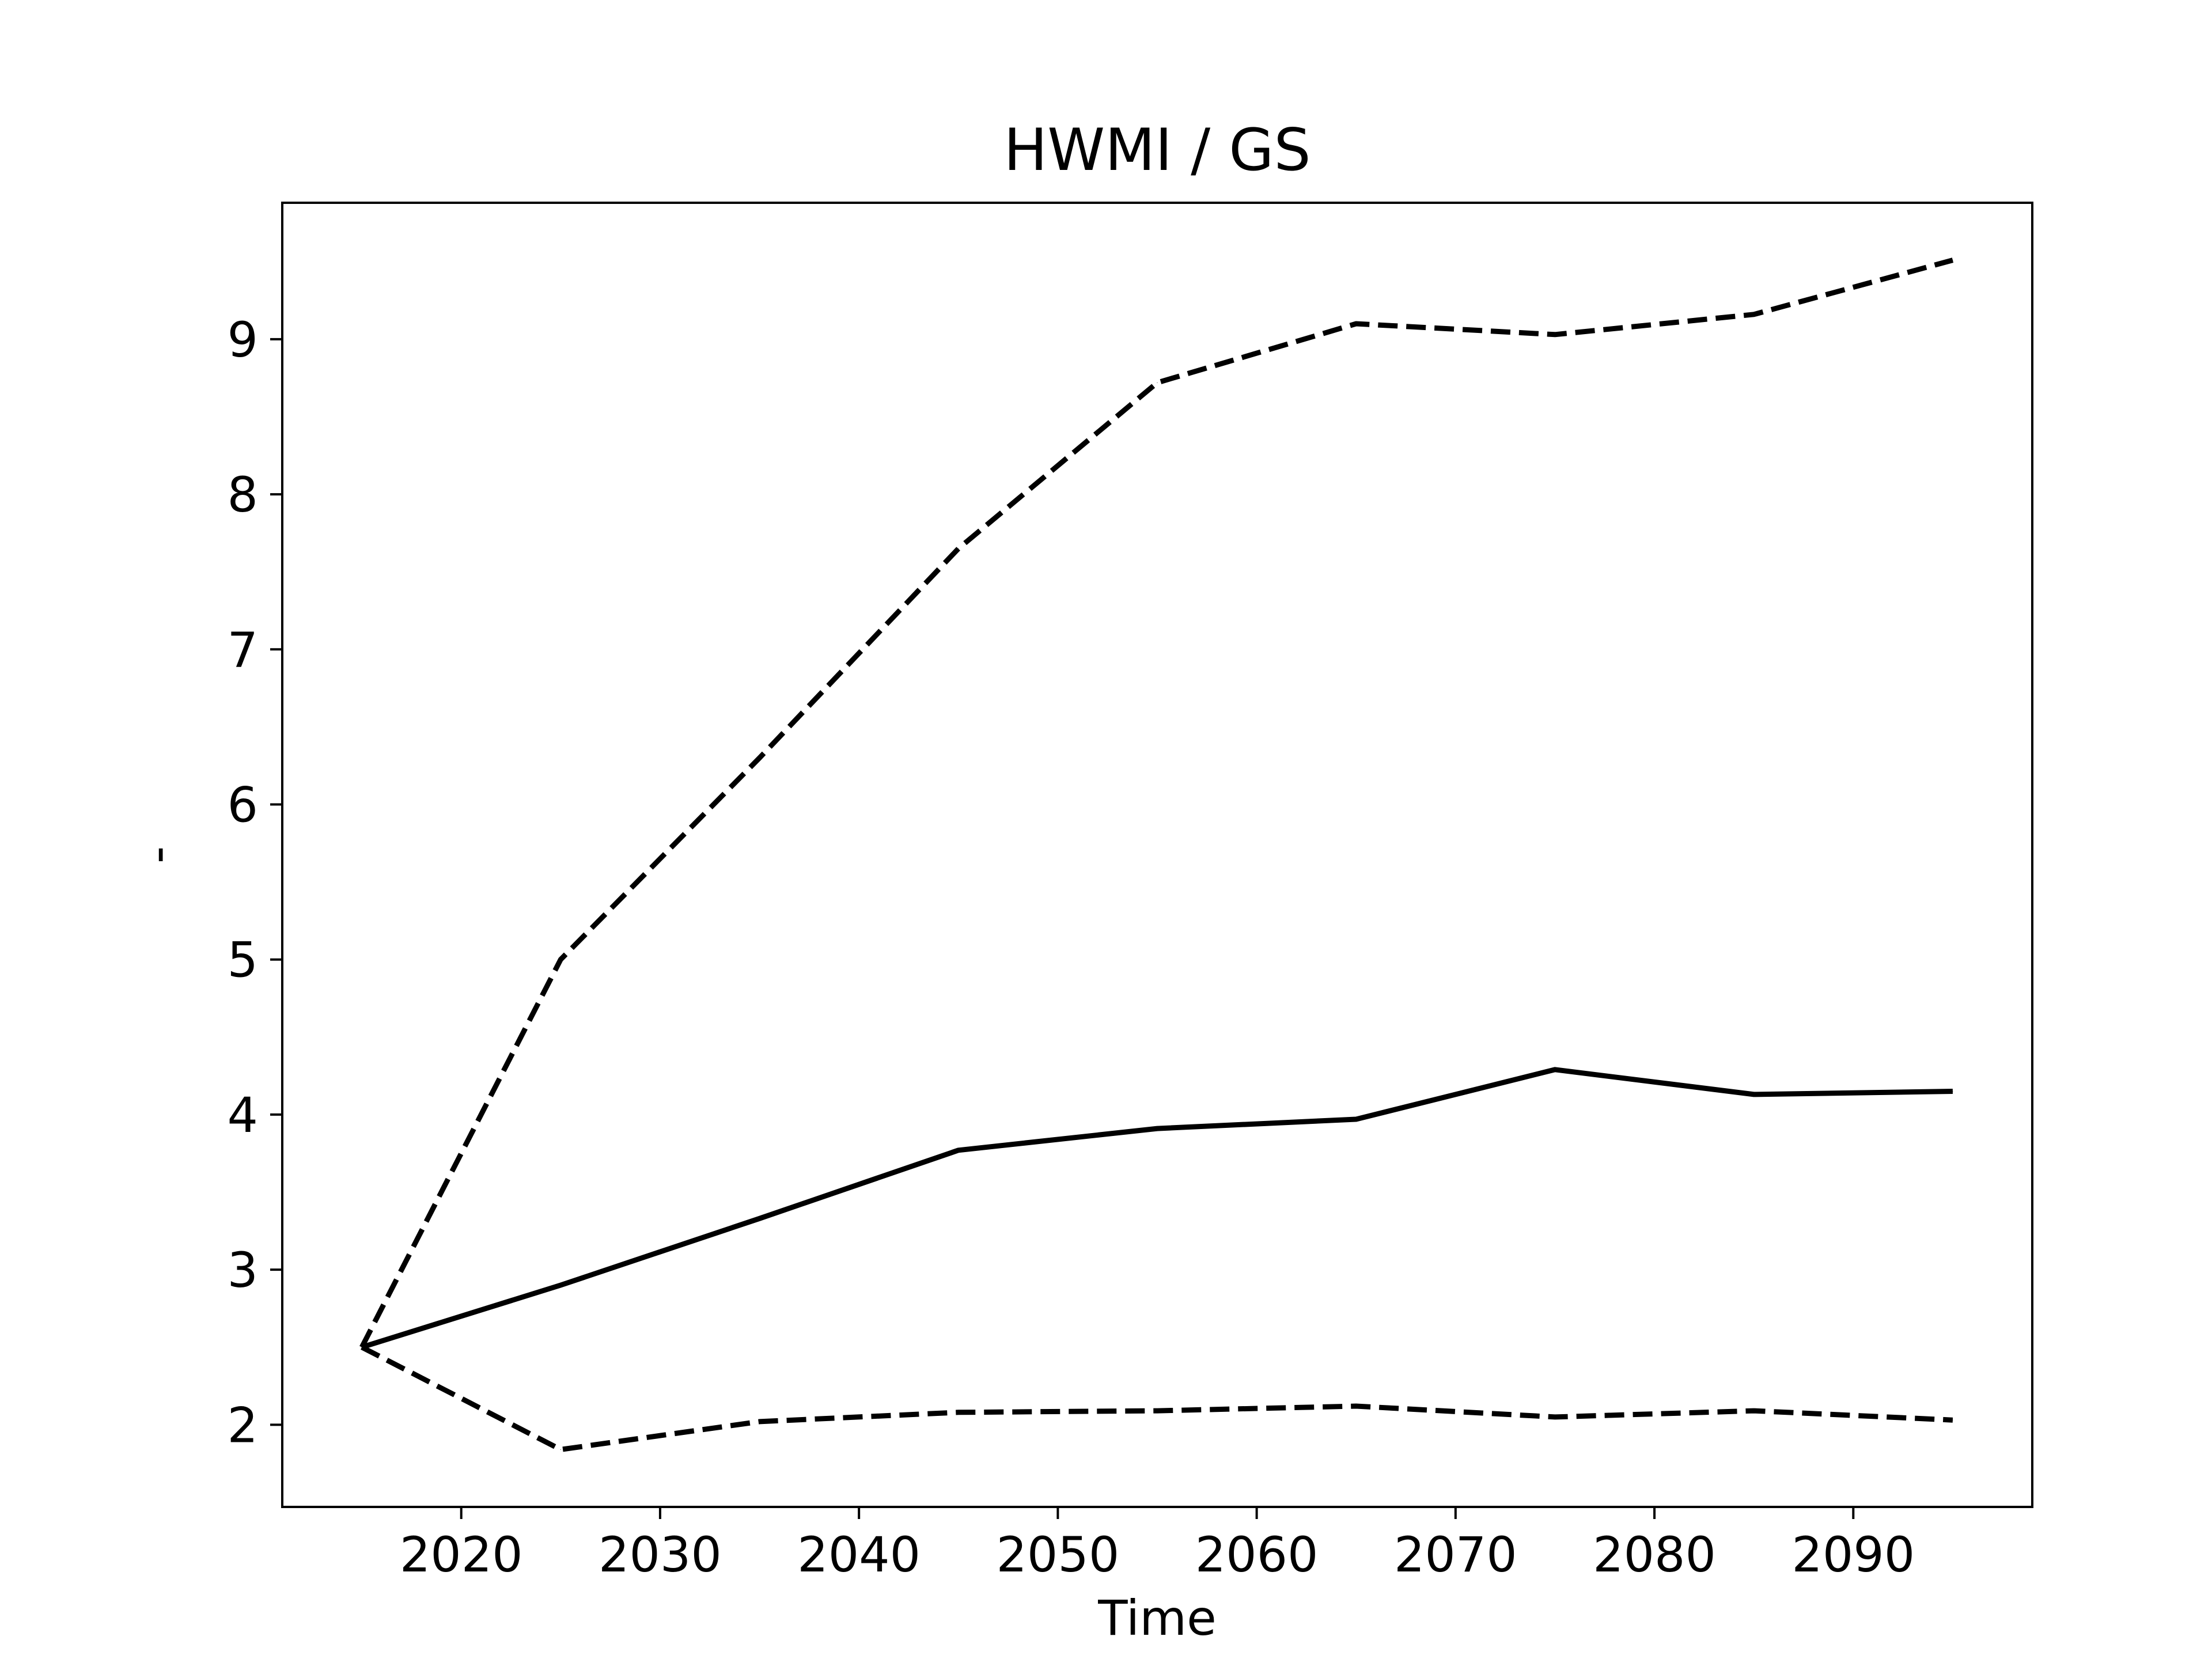 Image resolution: width=2212 pixels, height=1659 pixels. I want to click on chart-title: HWMI / GS, so click(1156, 150).